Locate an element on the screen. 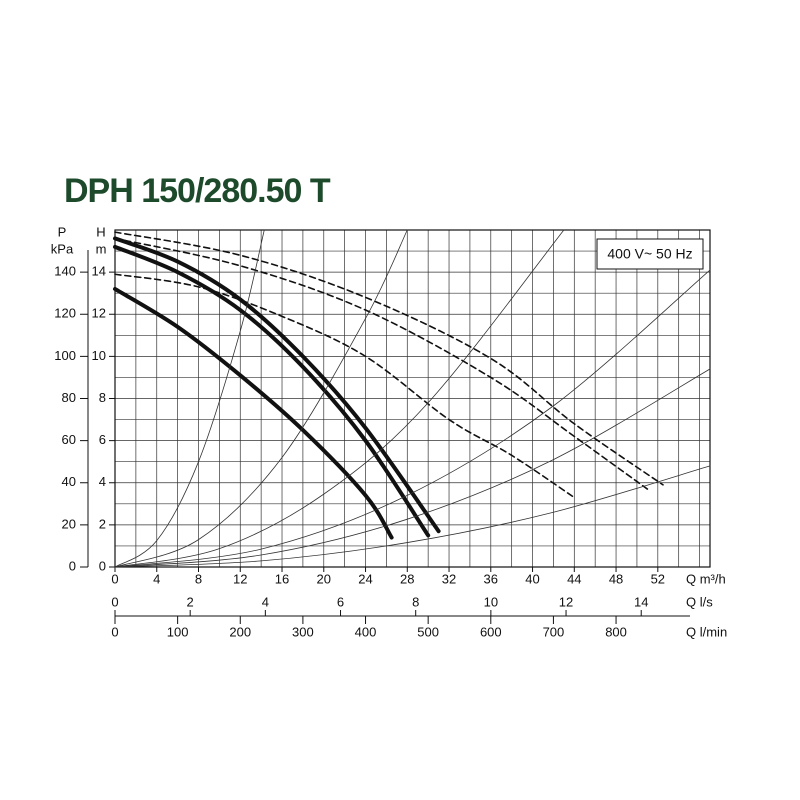 Image resolution: width=800 pixels, height=800 pixels. chart-title: DPH 150/280.50 T is located at coordinates (197, 191).